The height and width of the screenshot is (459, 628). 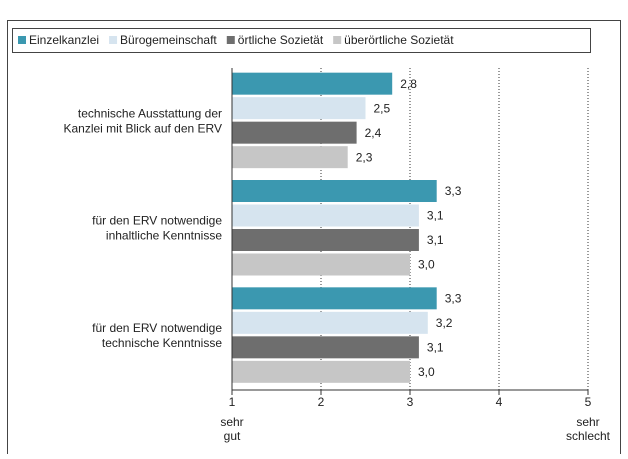 What do you see at coordinates (499, 402) in the screenshot?
I see `x-tick-label: 4` at bounding box center [499, 402].